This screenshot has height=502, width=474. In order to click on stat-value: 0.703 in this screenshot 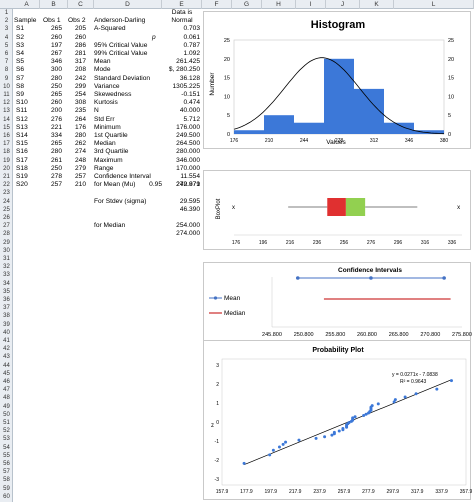, I will do `click(191, 29)`.